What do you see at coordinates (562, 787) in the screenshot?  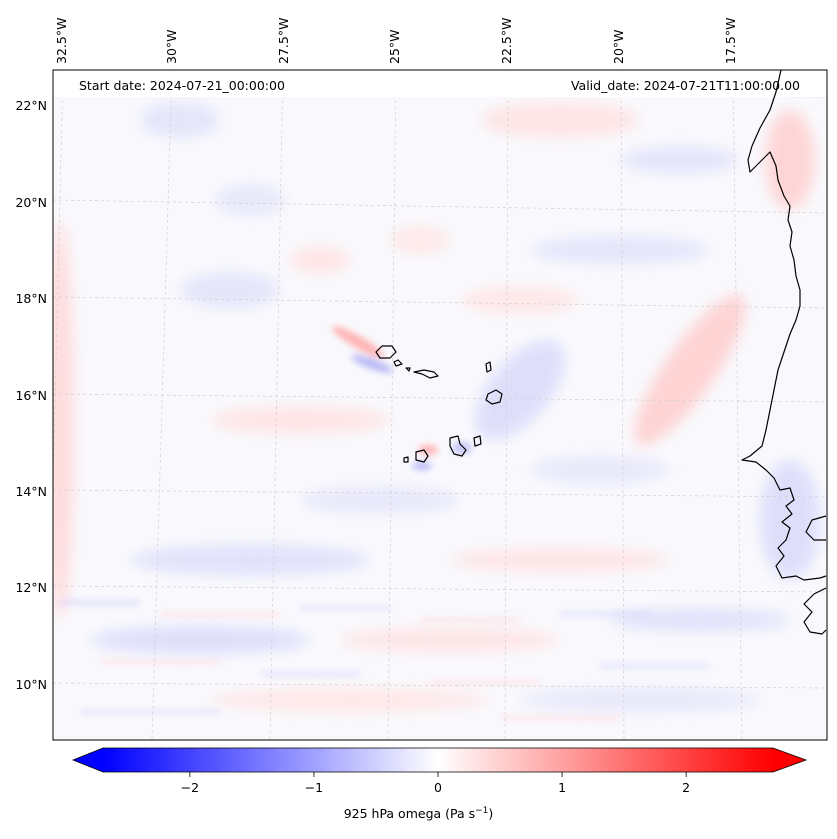 I see `colorbar-tick-label: 1` at bounding box center [562, 787].